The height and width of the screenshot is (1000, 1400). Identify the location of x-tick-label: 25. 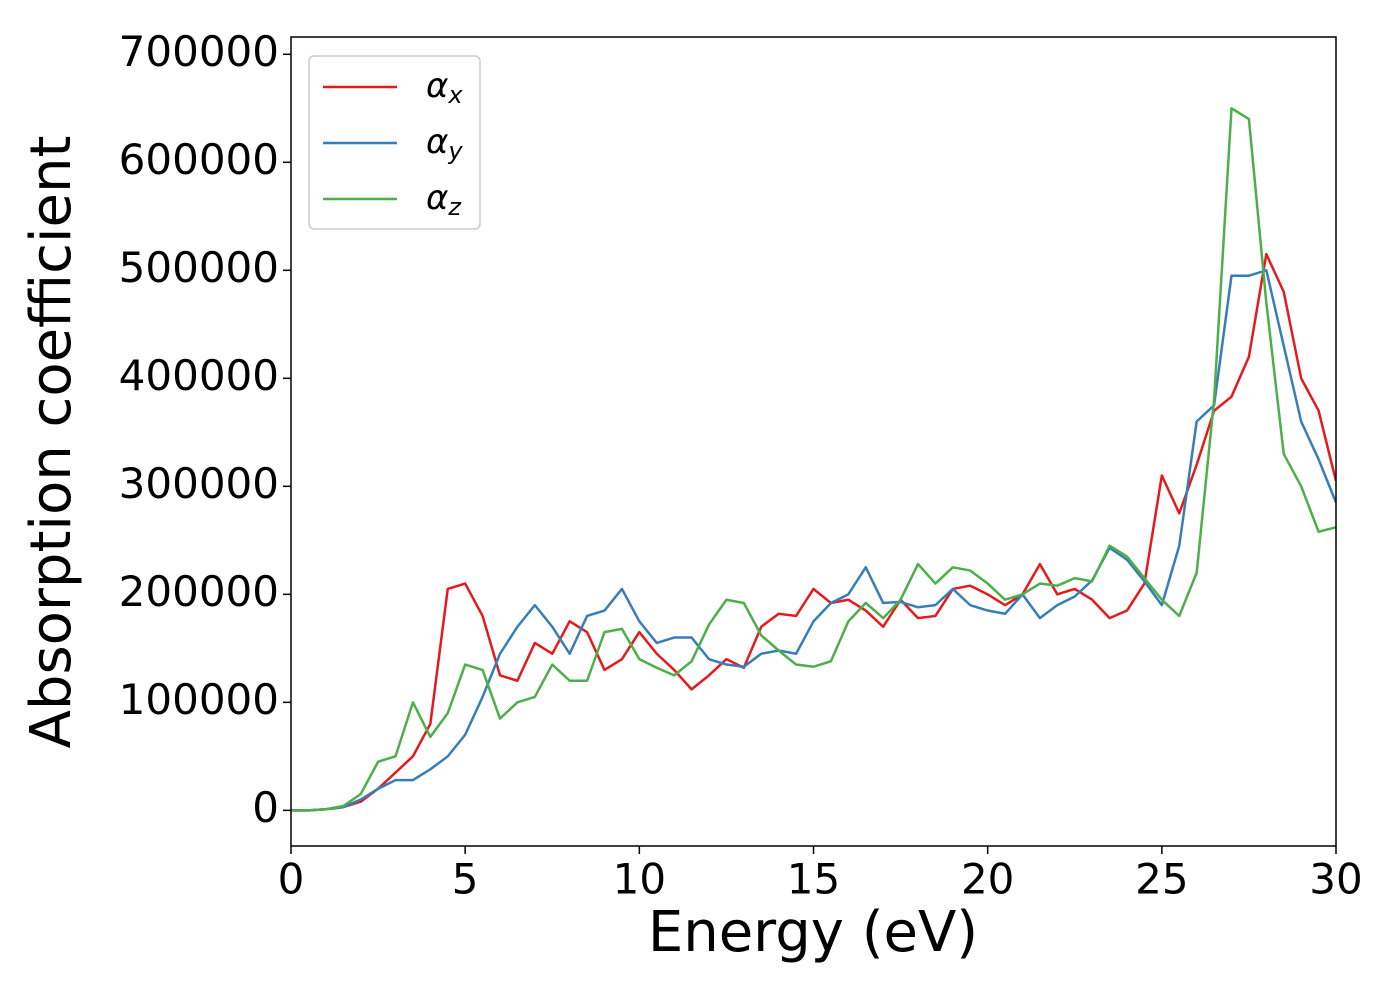
(1161, 879).